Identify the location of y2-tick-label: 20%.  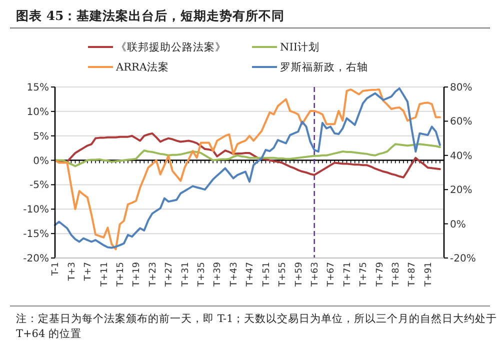
(461, 190).